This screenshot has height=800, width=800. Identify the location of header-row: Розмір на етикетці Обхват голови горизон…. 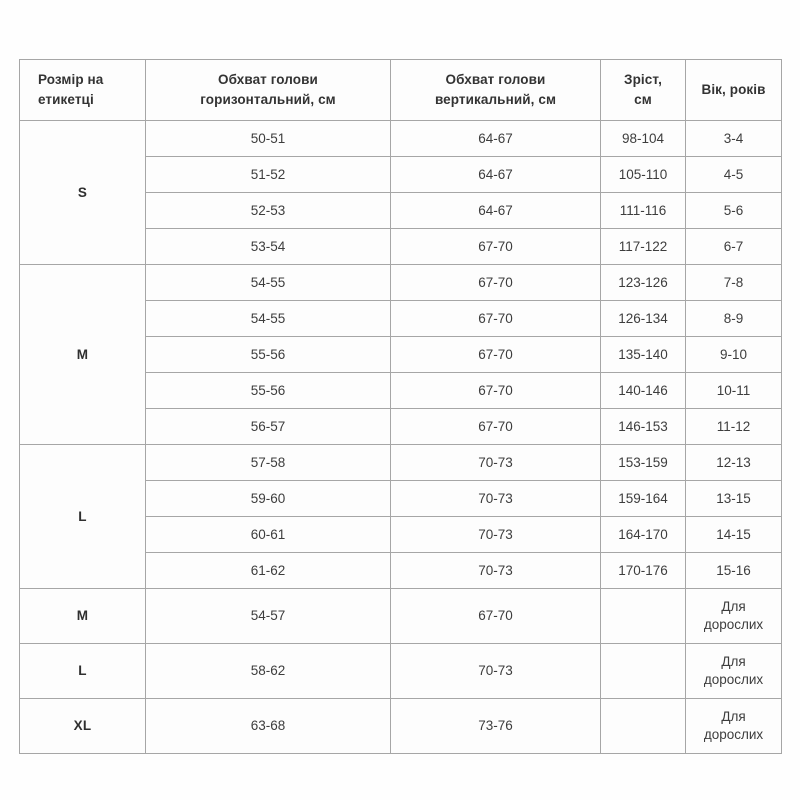
(400, 90).